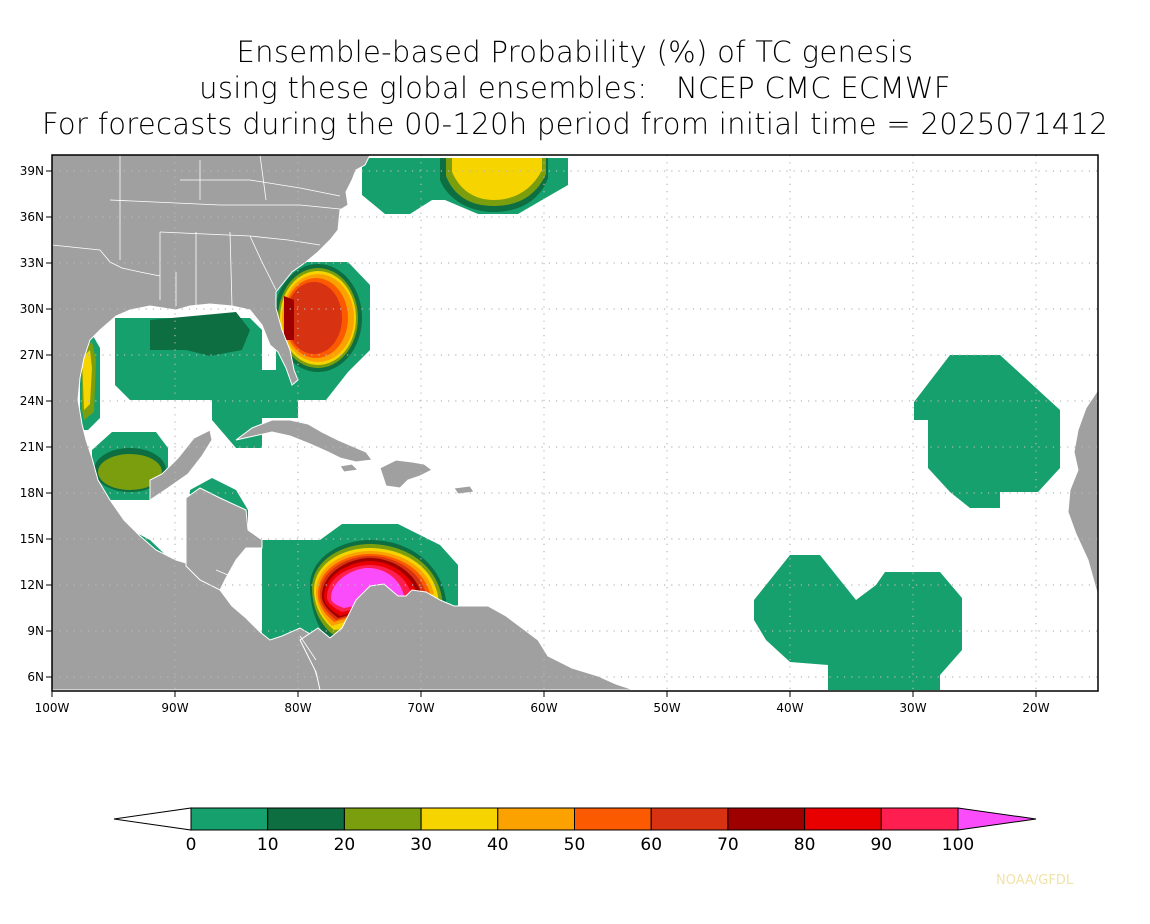 Image resolution: width=1150 pixels, height=924 pixels. What do you see at coordinates (421, 845) in the screenshot?
I see `colorbar-label: 30` at bounding box center [421, 845].